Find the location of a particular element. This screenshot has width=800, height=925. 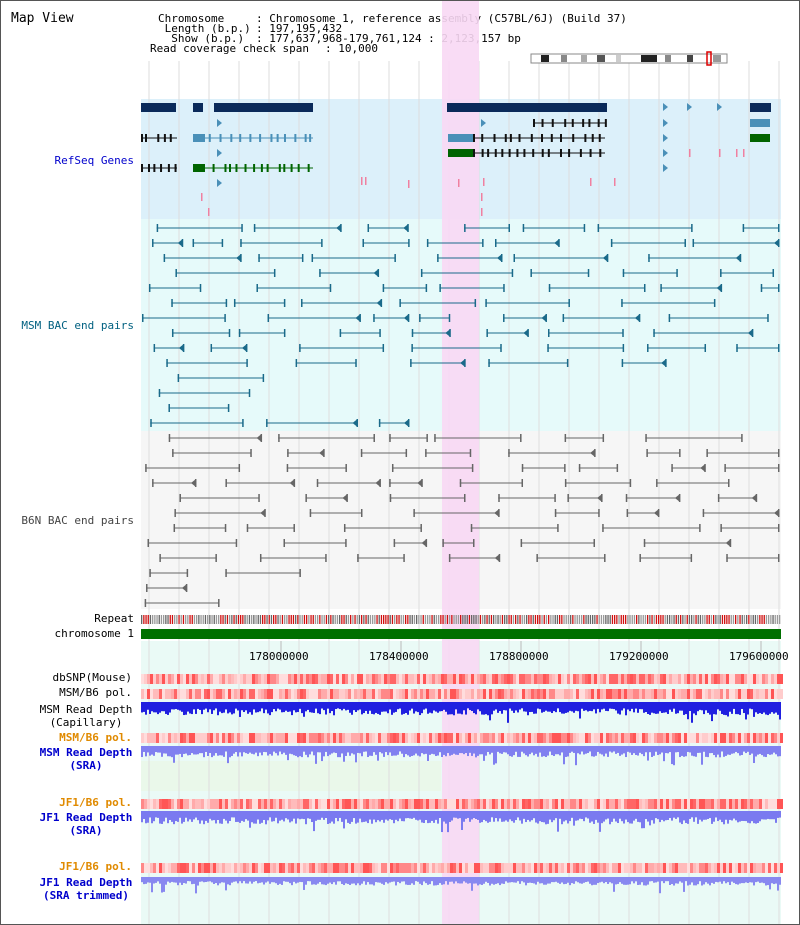

span-value: : 10,000 is located at coordinates (351, 48).